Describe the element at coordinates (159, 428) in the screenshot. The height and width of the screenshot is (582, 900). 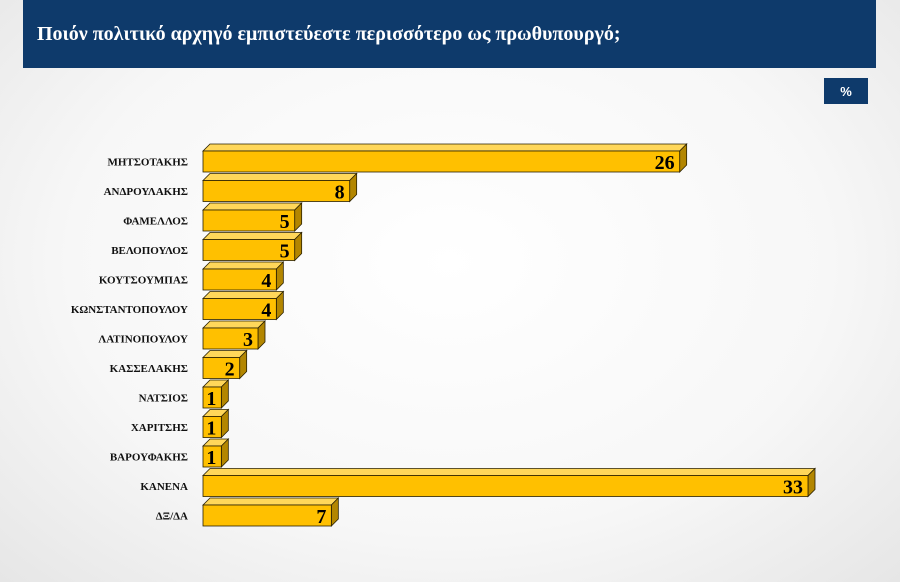
I see `category-label: ΧΑΡΙΤΣΗΣ` at that location.